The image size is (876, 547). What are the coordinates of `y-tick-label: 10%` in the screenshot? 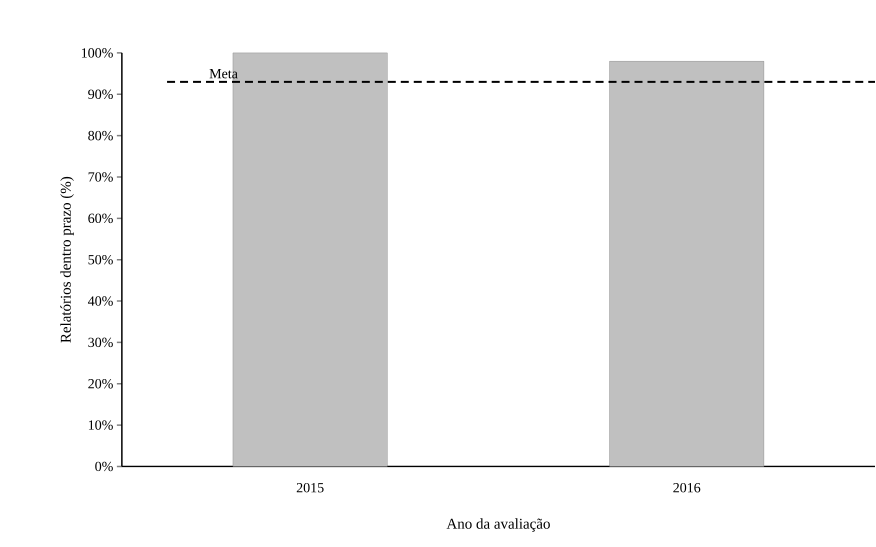 It's located at (100, 425).